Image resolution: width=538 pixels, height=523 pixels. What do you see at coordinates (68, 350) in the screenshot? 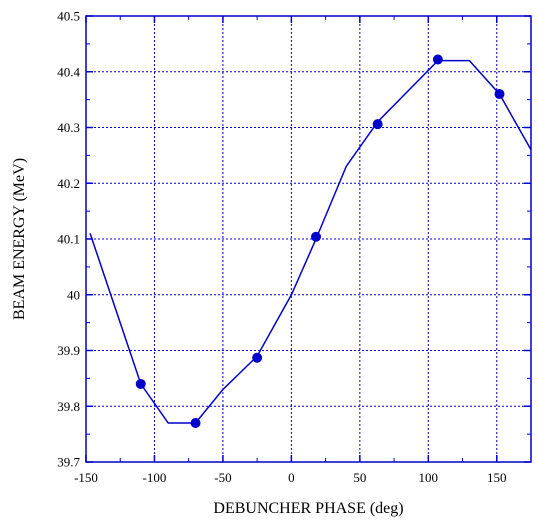
I see `y-tick-label: 39.9` at bounding box center [68, 350].